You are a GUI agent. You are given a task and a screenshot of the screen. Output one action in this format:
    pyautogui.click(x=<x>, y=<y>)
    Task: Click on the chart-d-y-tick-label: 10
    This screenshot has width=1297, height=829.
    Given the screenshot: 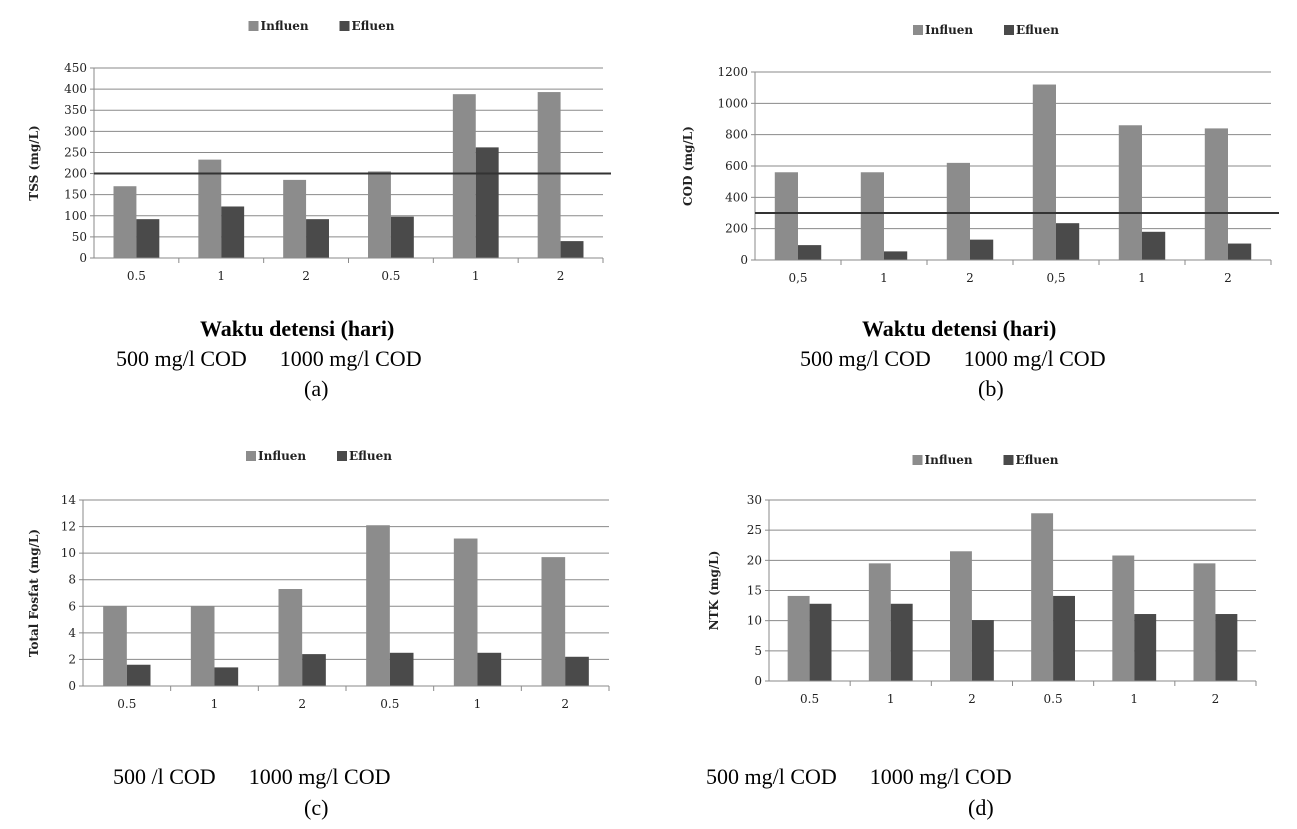 What is the action you would take?
    pyautogui.click(x=754, y=621)
    